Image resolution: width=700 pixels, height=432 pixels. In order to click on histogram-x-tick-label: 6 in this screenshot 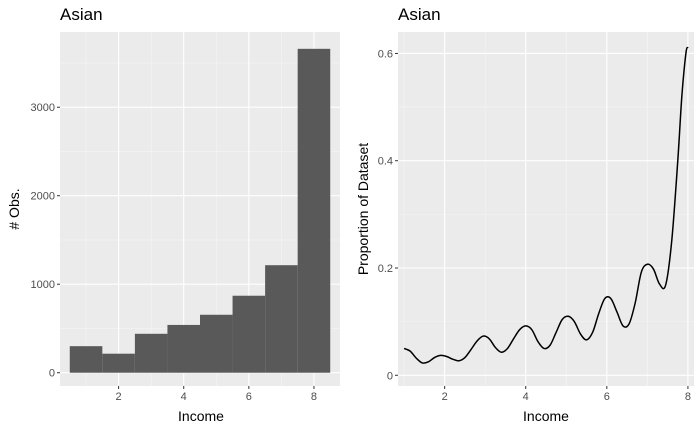, I will do `click(249, 397)`.